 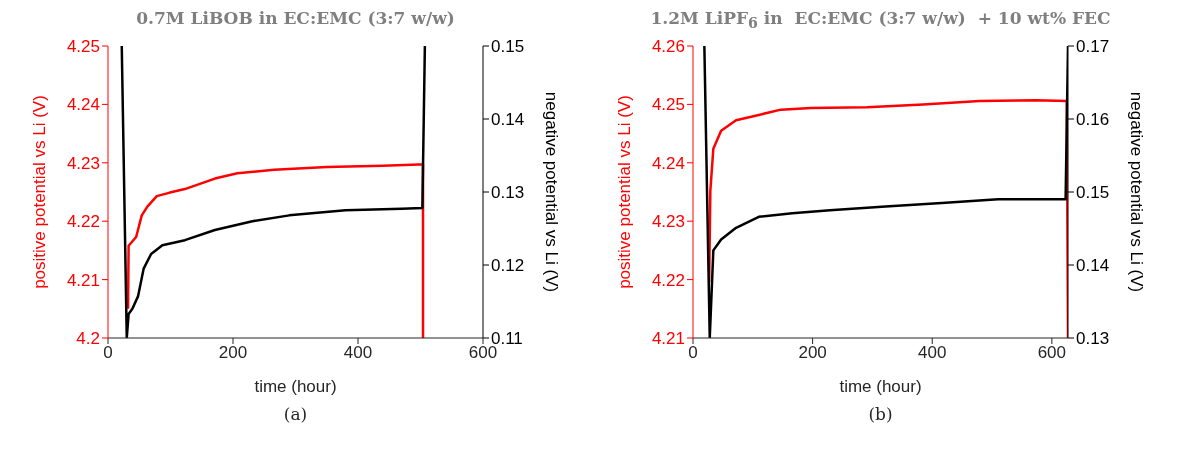 What do you see at coordinates (295, 19) in the screenshot?
I see `chart-title: 0.7M LiBOB in EC:EMC (3:7 w/w)` at bounding box center [295, 19].